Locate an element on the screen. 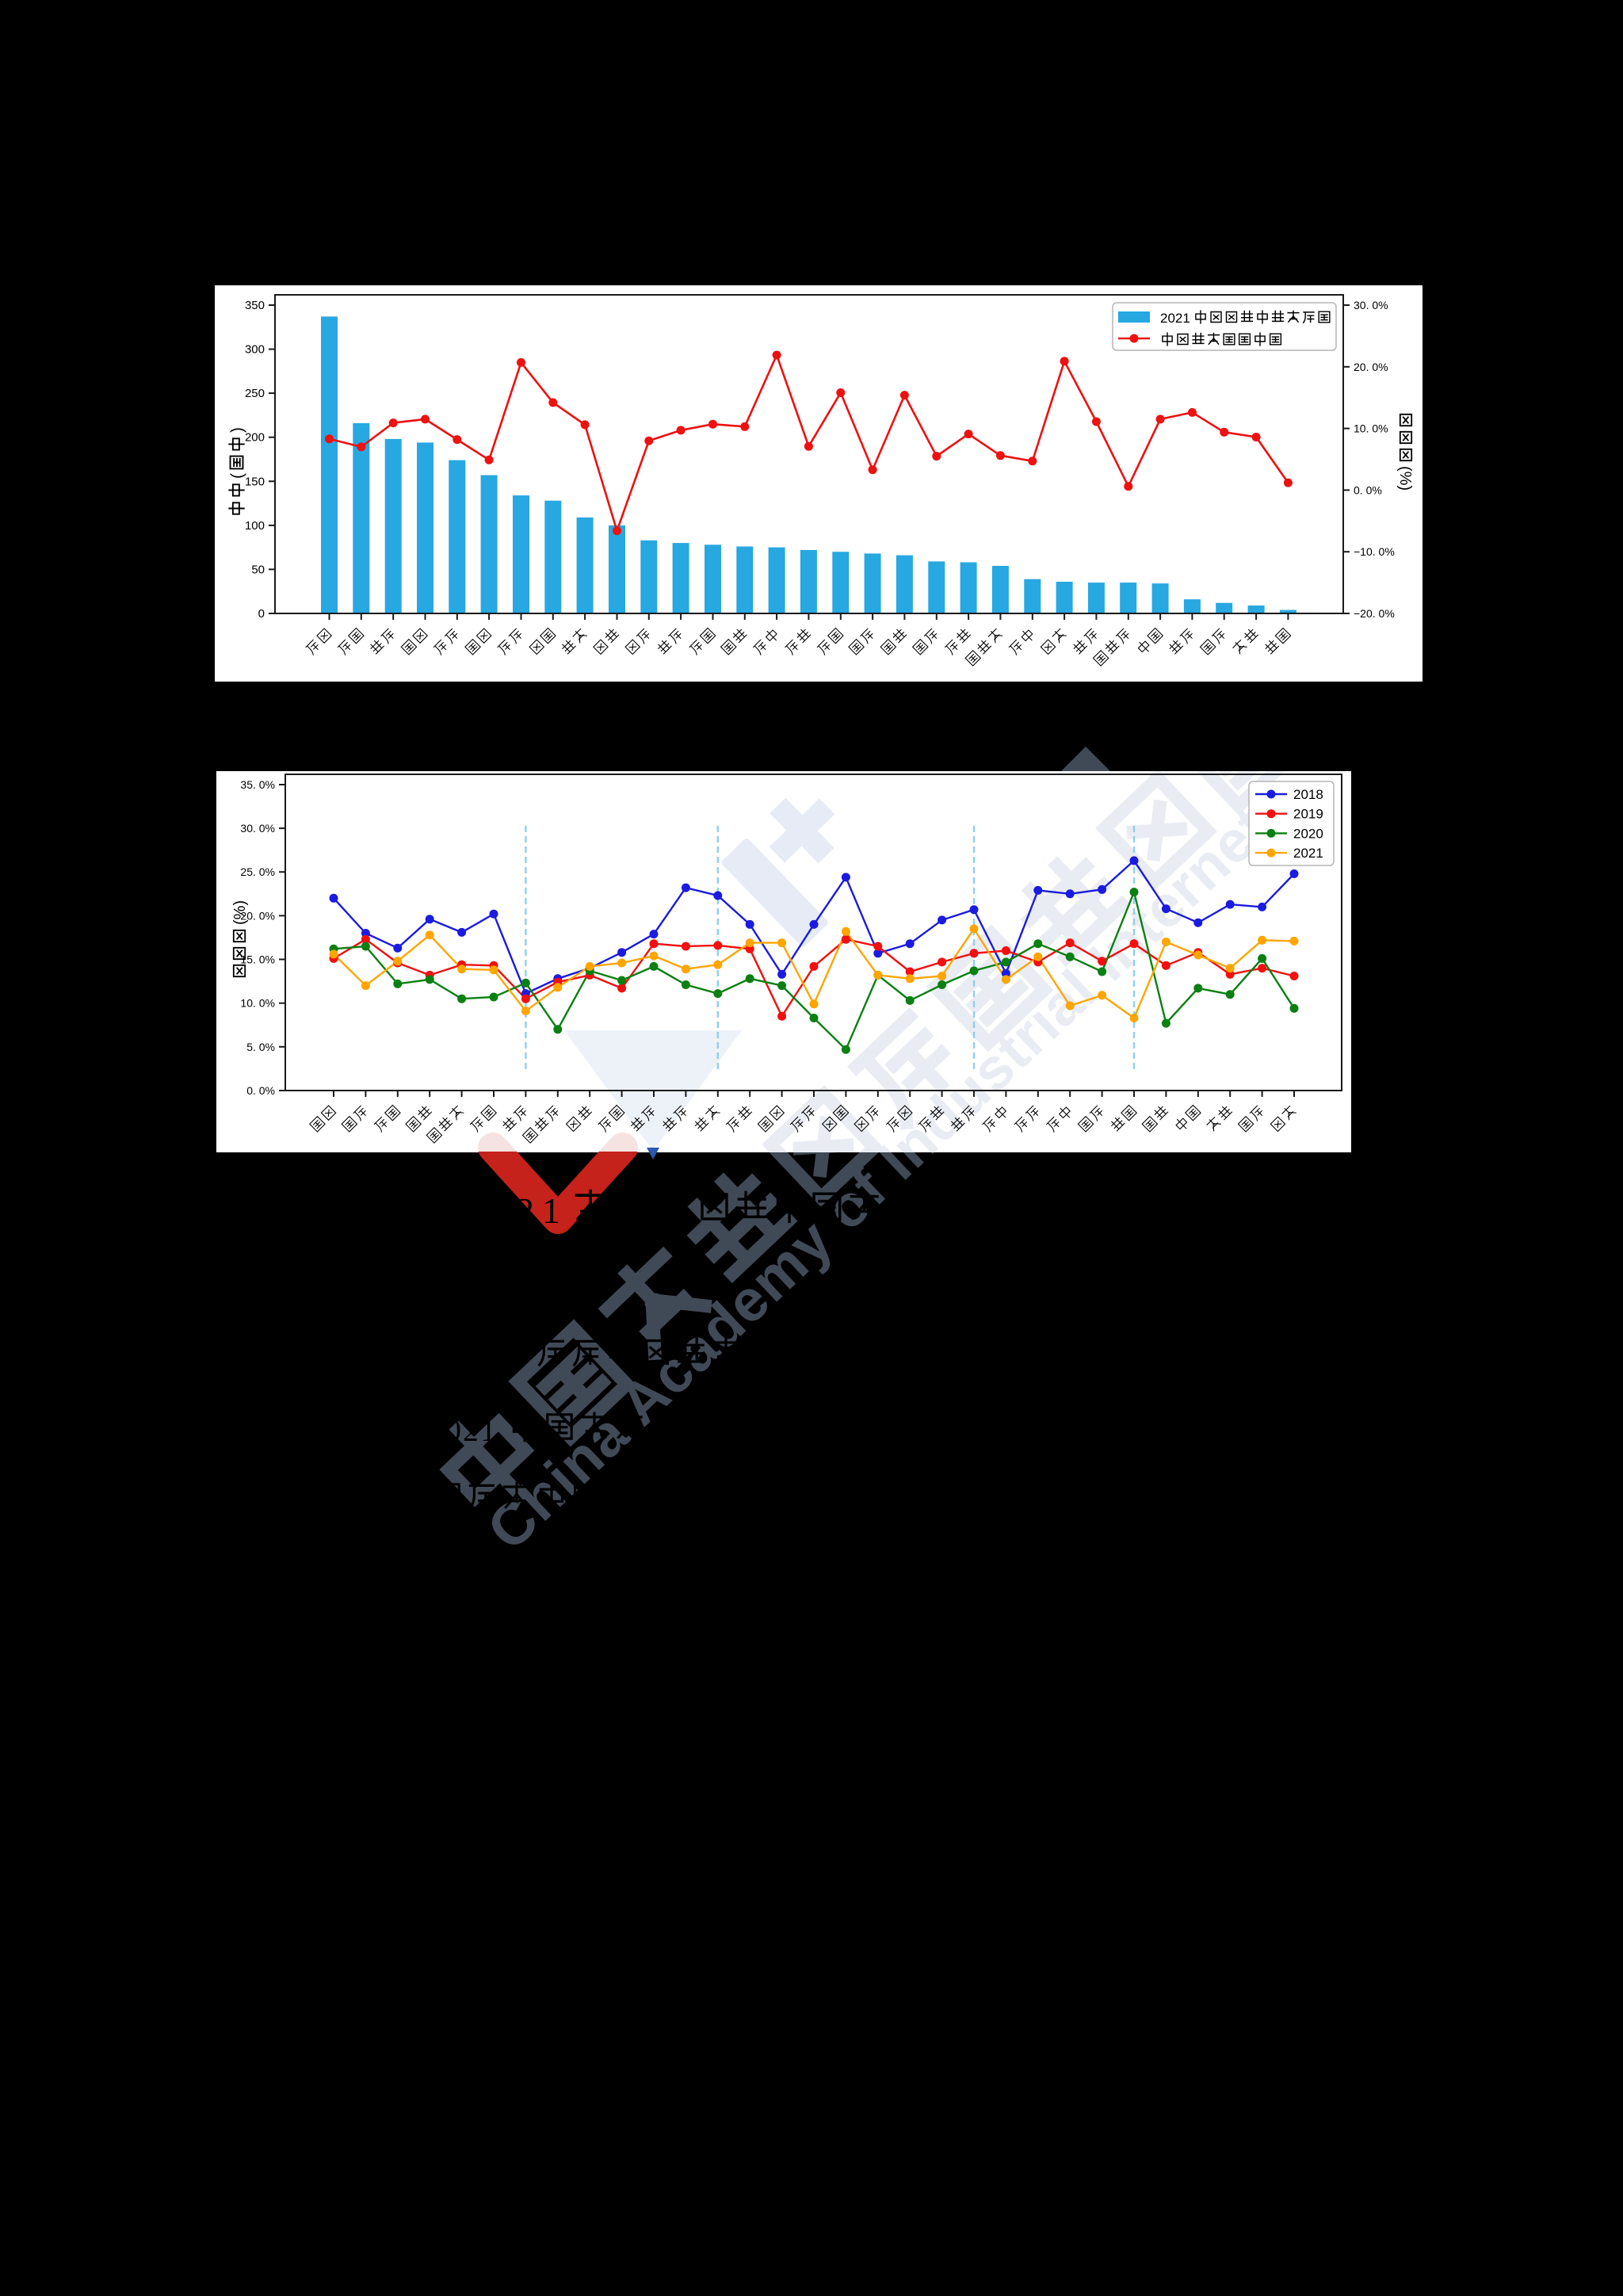 The height and width of the screenshot is (2296, 1623). svg-text: 250 is located at coordinates (255, 393).